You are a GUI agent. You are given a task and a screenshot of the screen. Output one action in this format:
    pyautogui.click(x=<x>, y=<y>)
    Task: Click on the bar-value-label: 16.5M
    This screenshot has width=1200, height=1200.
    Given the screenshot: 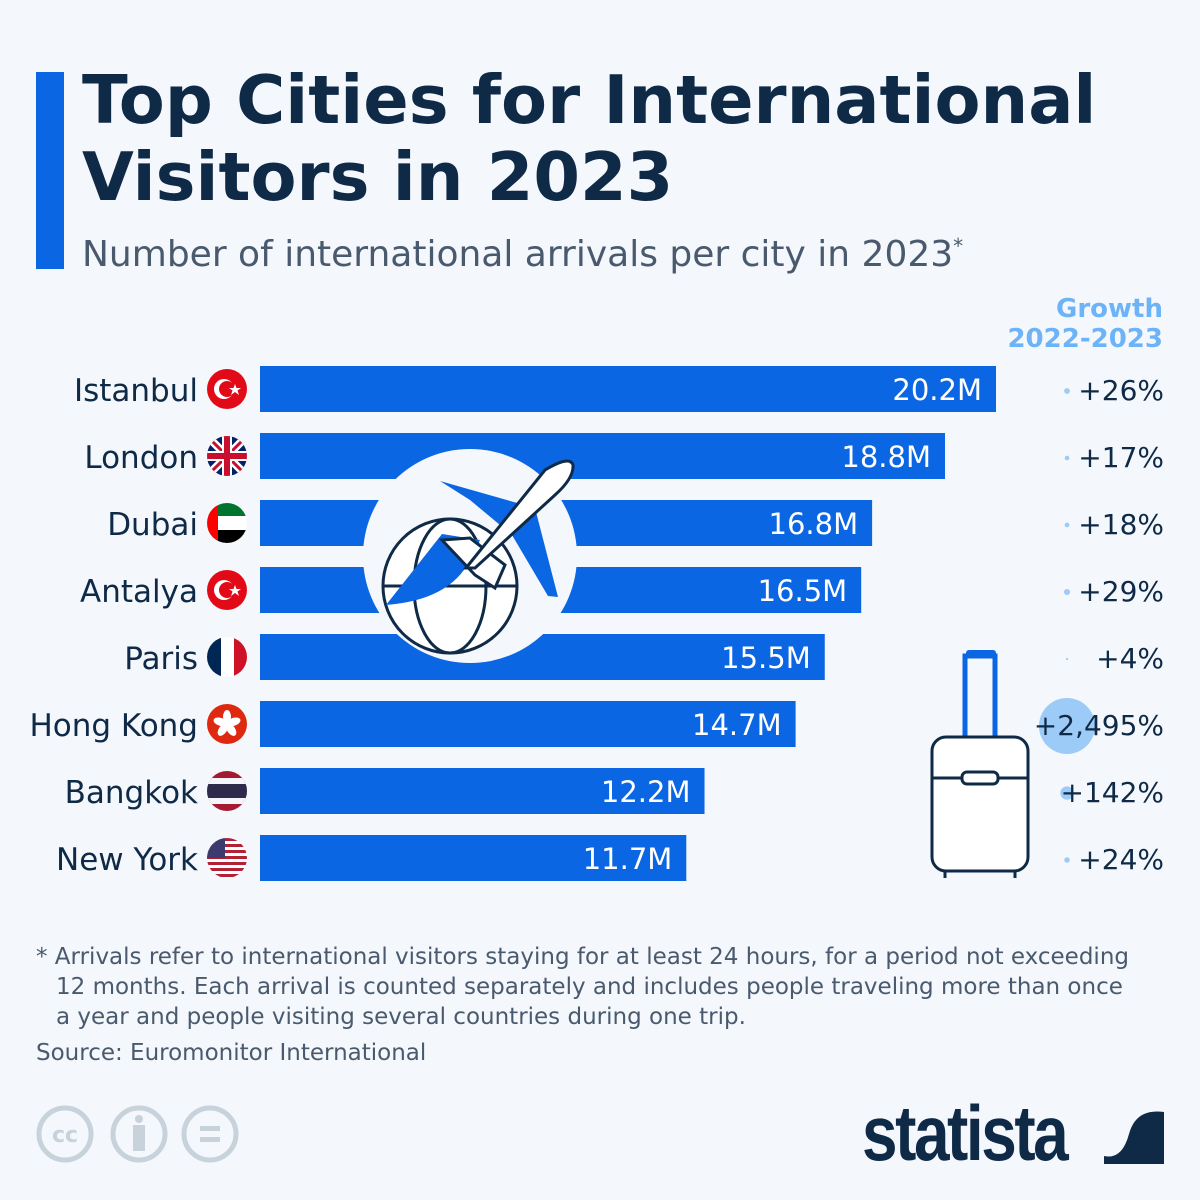 What is the action you would take?
    pyautogui.click(x=803, y=591)
    